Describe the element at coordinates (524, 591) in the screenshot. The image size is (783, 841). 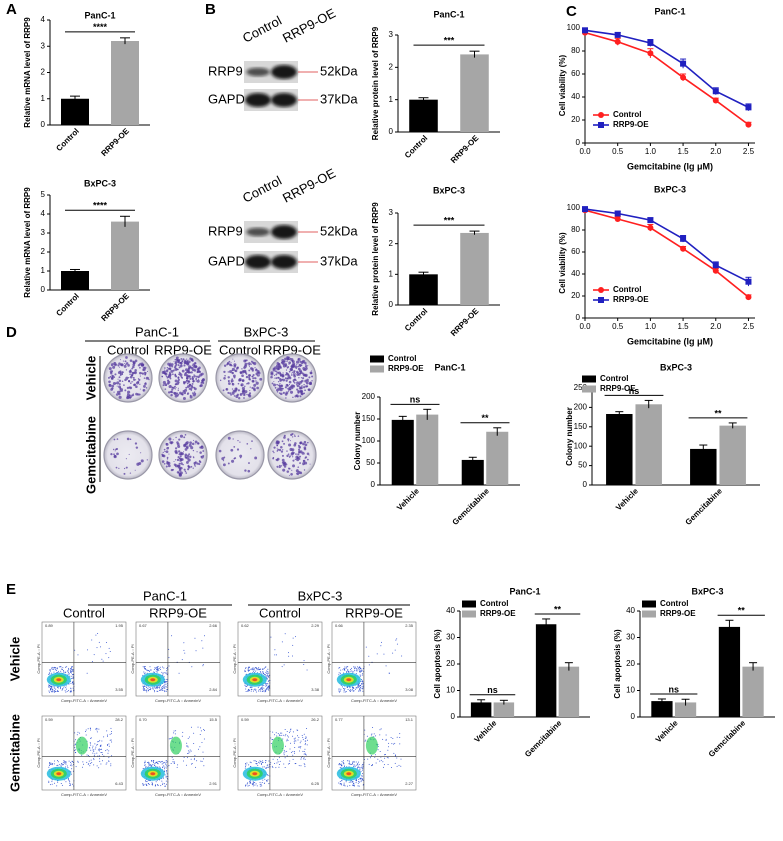
I see `chart-title: PanC-1` at that location.